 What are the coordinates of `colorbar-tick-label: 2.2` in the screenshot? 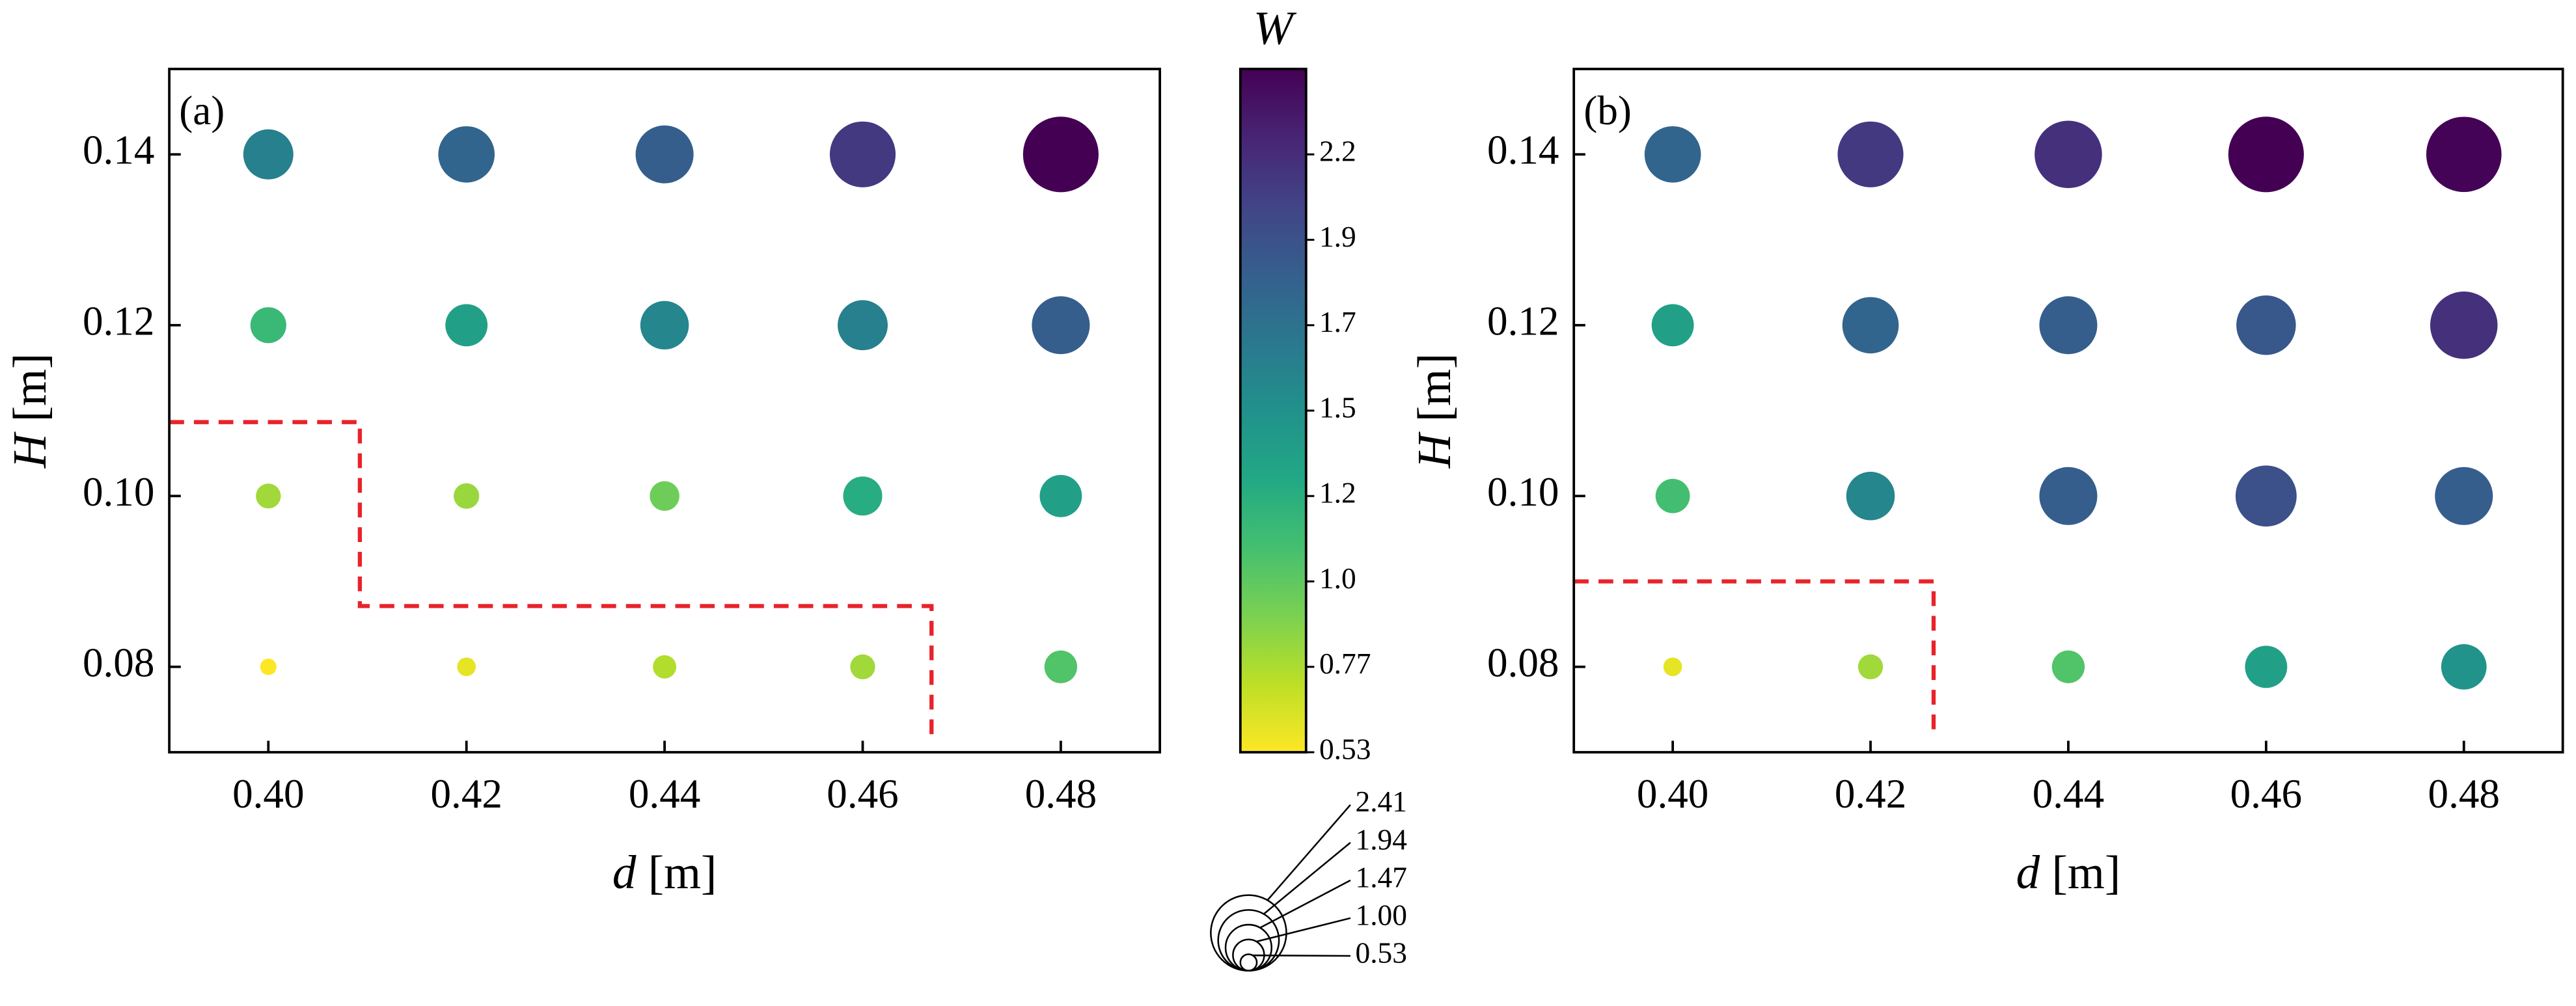 It's located at (1338, 151).